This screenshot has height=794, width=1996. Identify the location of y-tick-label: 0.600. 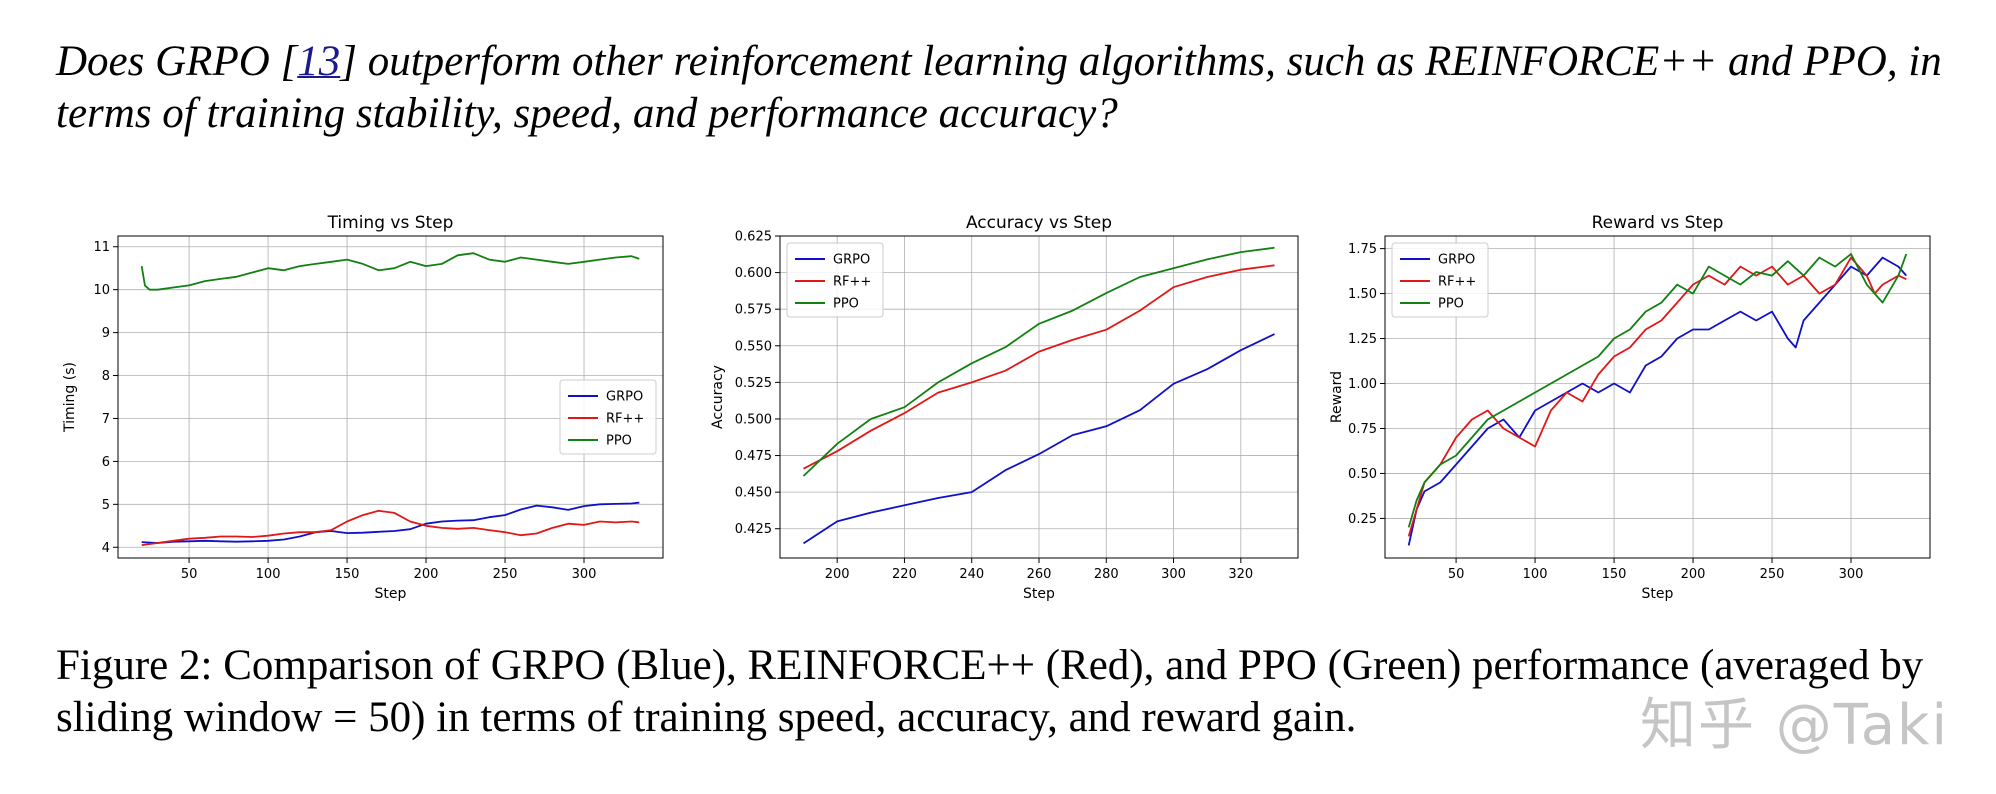
(753, 273).